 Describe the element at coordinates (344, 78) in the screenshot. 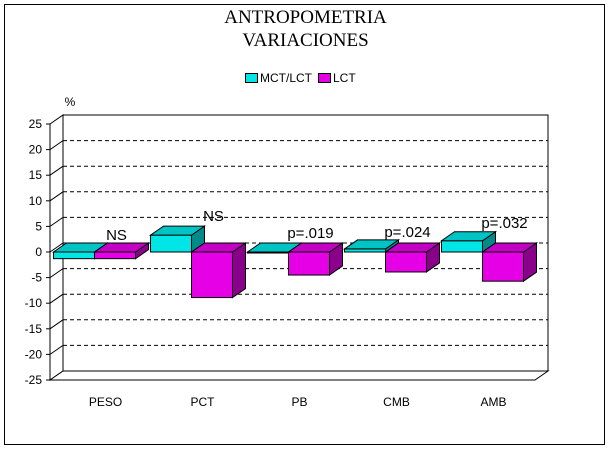

I see `legend-label-lct: LCT` at that location.